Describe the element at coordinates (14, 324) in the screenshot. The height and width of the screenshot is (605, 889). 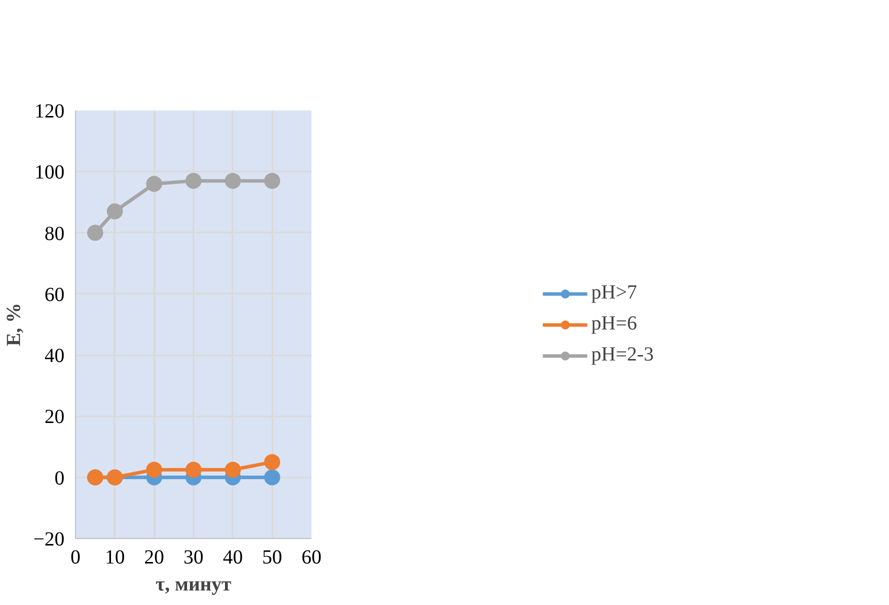
I see `y-axis-title: E, %` at that location.